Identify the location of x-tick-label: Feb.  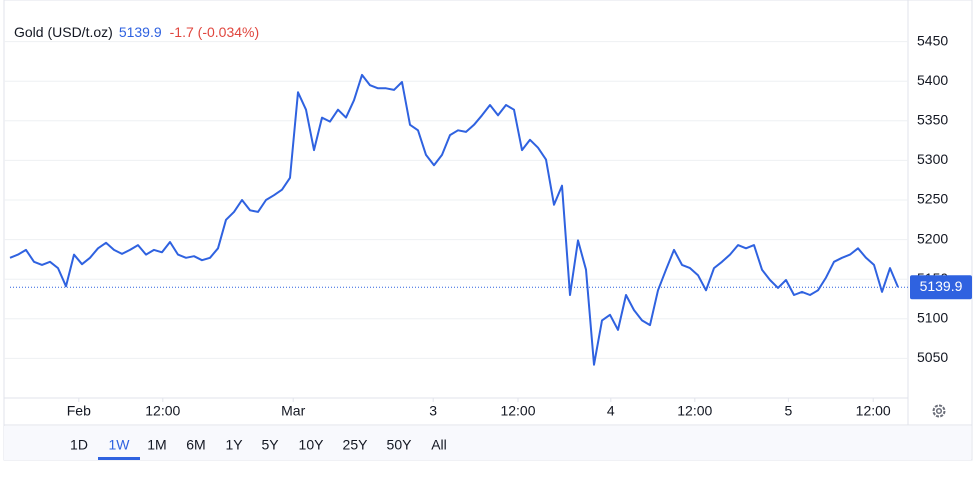
(79, 411).